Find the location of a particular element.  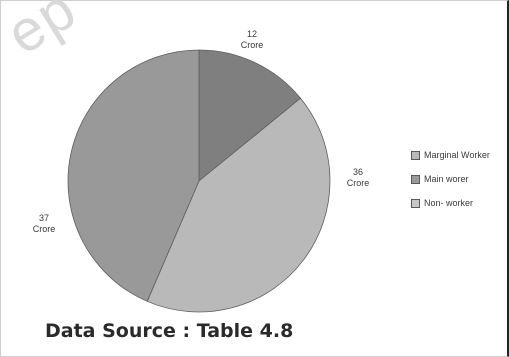

slice-label-marginal-worker: 12 Crore is located at coordinates (252, 40).